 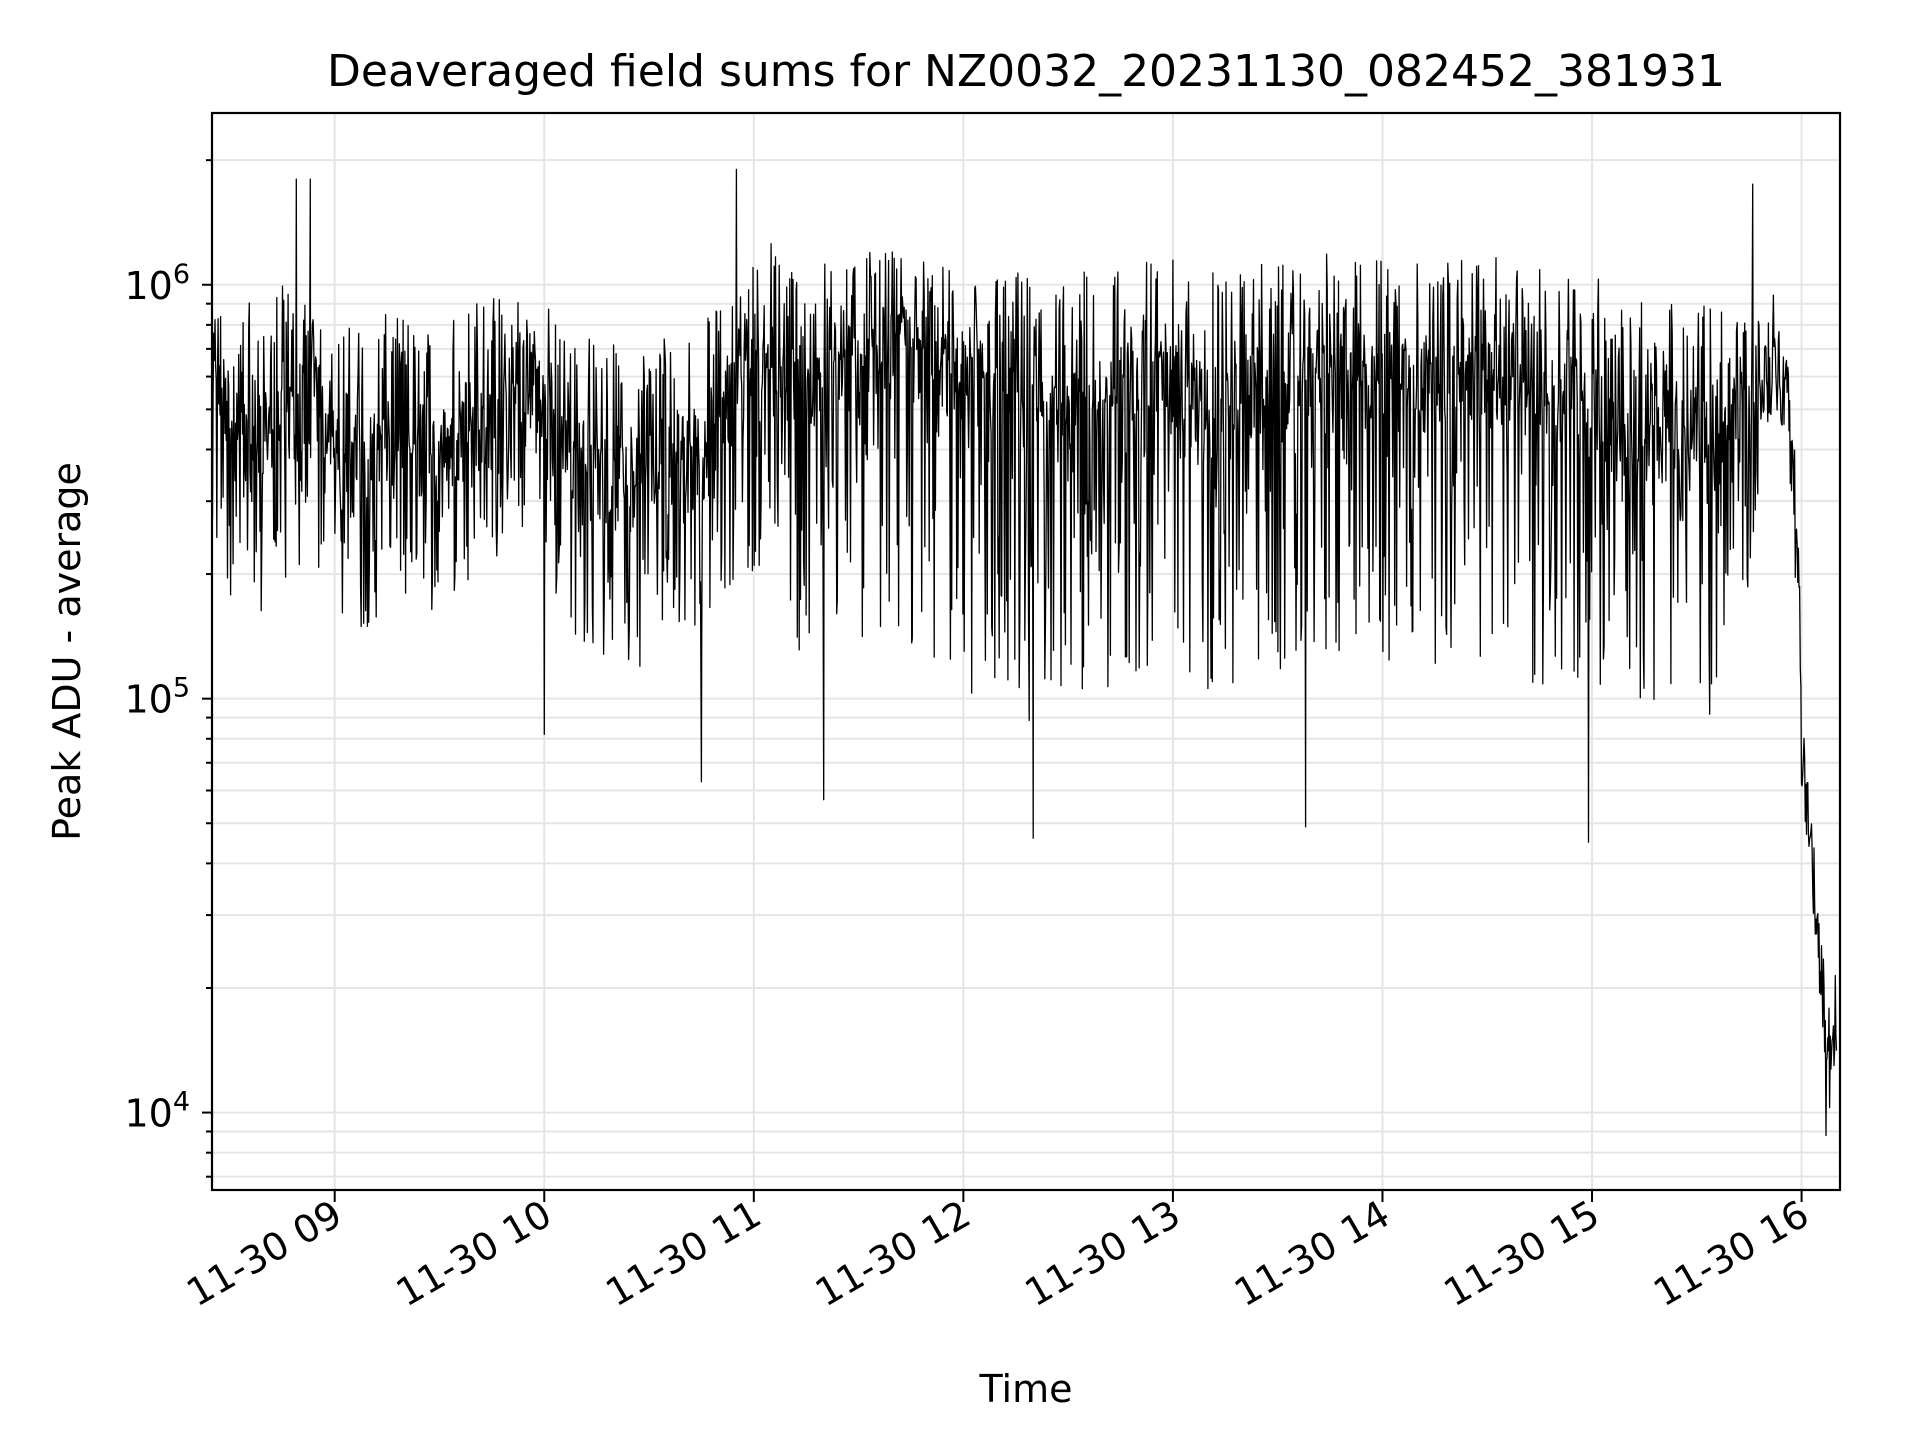 What do you see at coordinates (181, 688) in the screenshot?
I see `y-tick-exponent: 5` at bounding box center [181, 688].